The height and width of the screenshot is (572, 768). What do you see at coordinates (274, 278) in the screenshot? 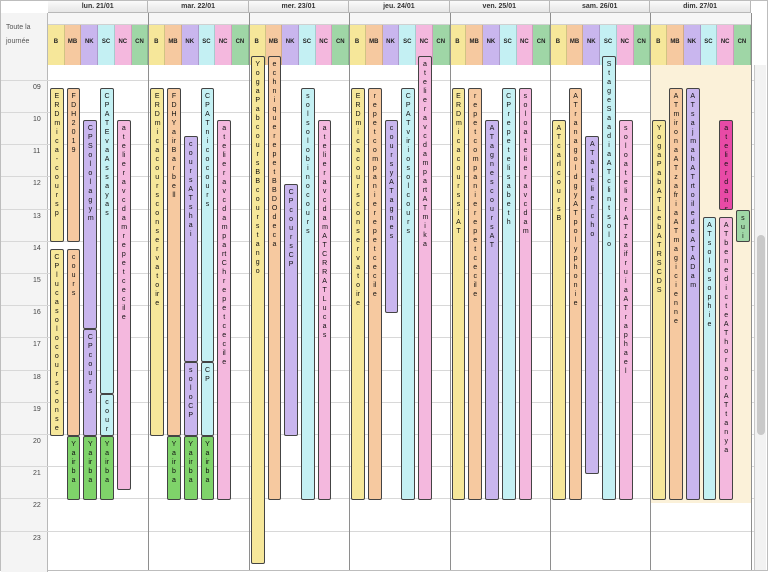
I see `calendar-event: echnique repet BBDO de ca` at bounding box center [274, 278].